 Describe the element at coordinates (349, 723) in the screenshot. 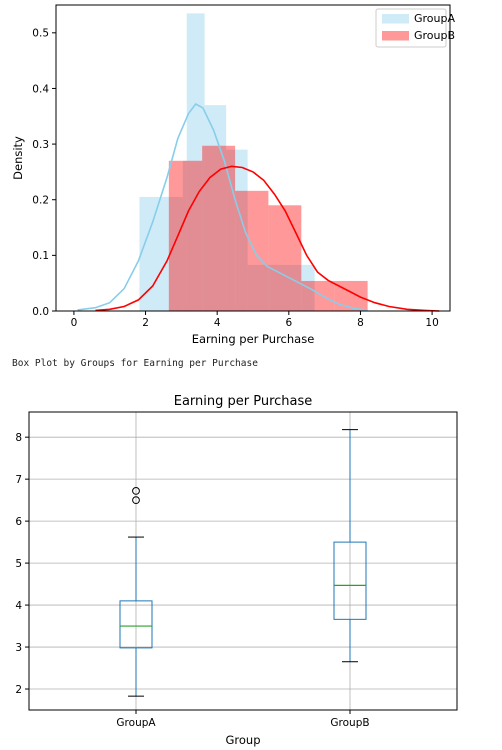

I see `box-x-tick-label-groupb: GroupB` at that location.